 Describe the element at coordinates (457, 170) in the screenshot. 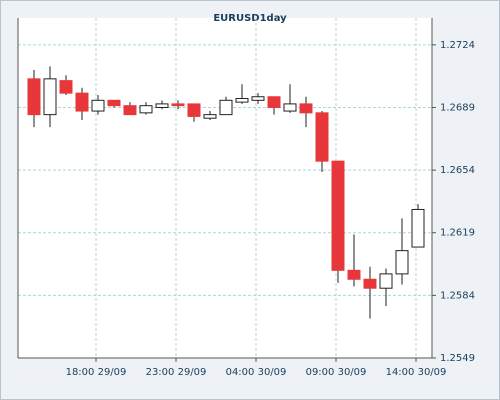

I see `y-tick-label: 1.2654` at that location.